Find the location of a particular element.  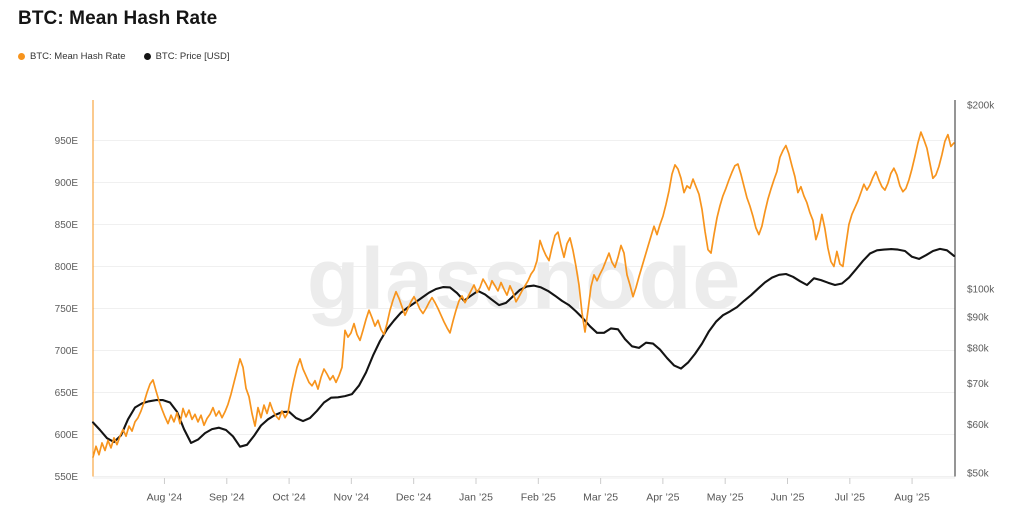

legend-item-price-usd: BTC: Price [USD] is located at coordinates (186, 56).